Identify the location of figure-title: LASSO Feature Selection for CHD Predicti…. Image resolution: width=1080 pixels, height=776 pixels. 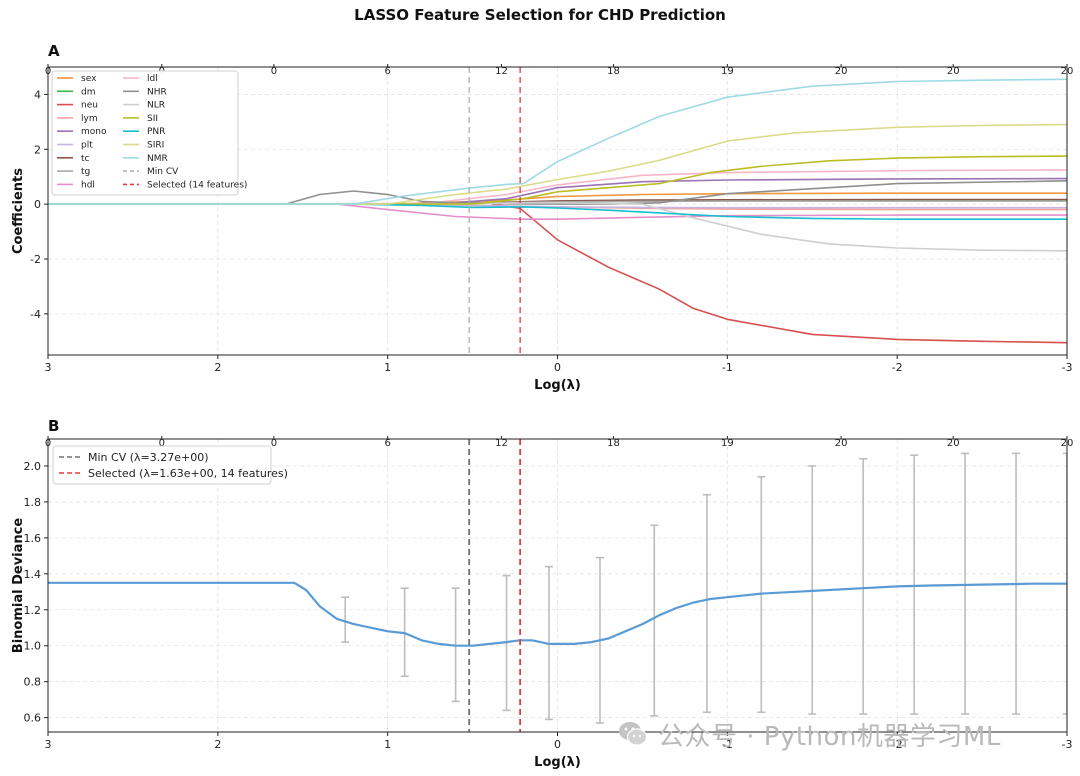
(540, 15).